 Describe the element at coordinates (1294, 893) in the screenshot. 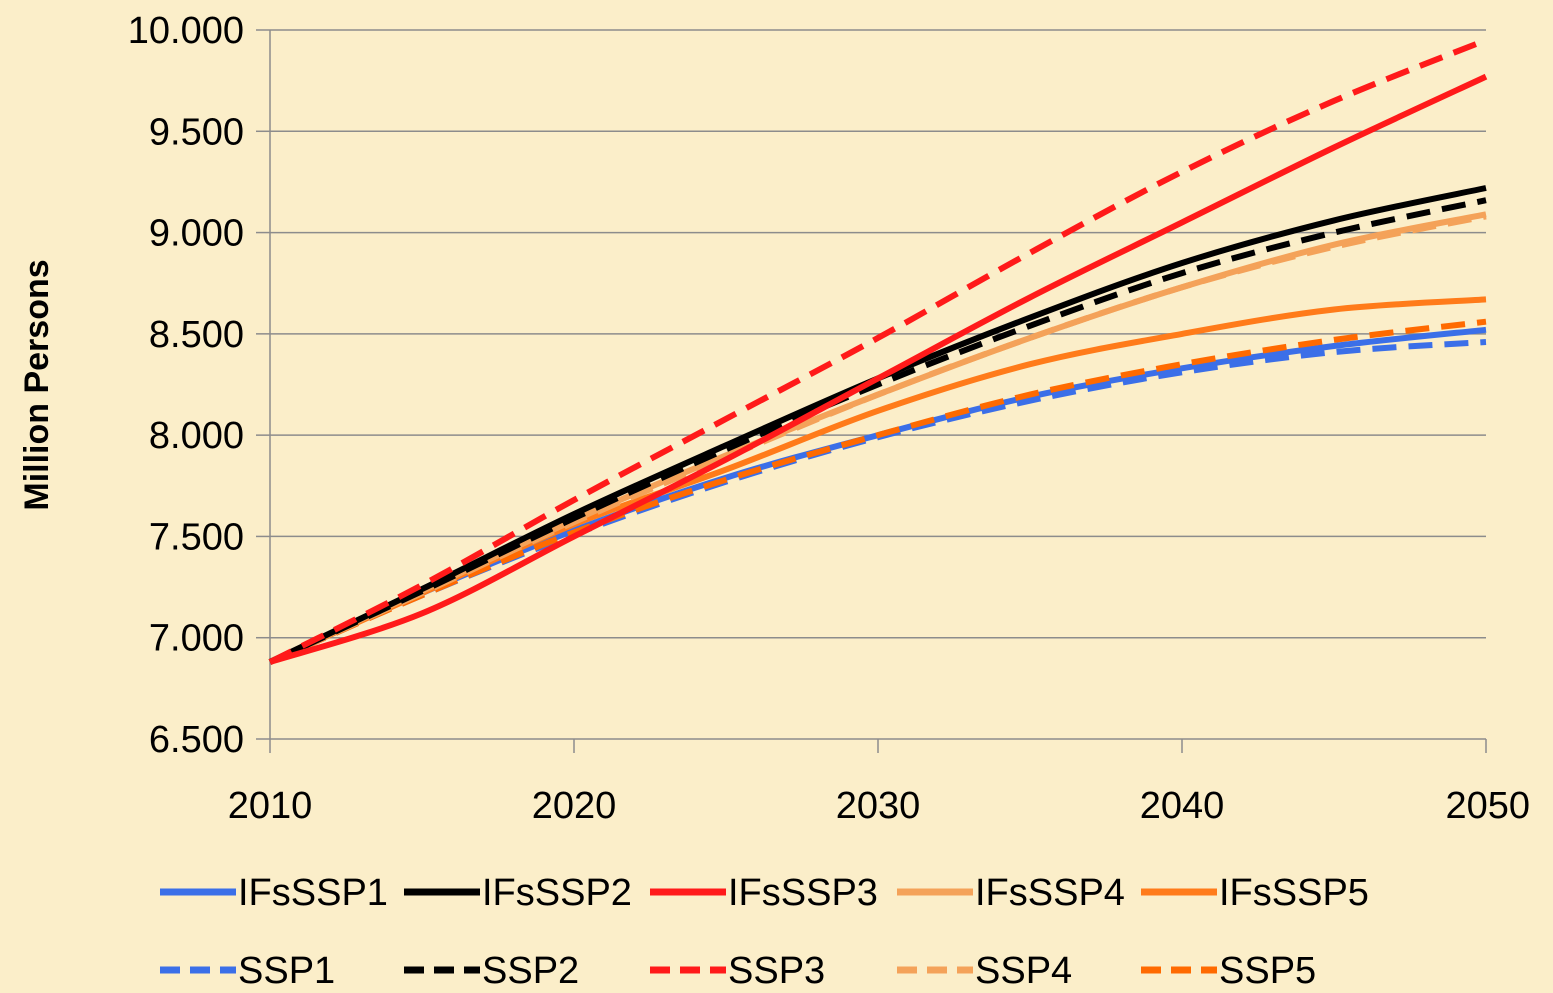

I see `legend-label: IFsSSP5` at that location.